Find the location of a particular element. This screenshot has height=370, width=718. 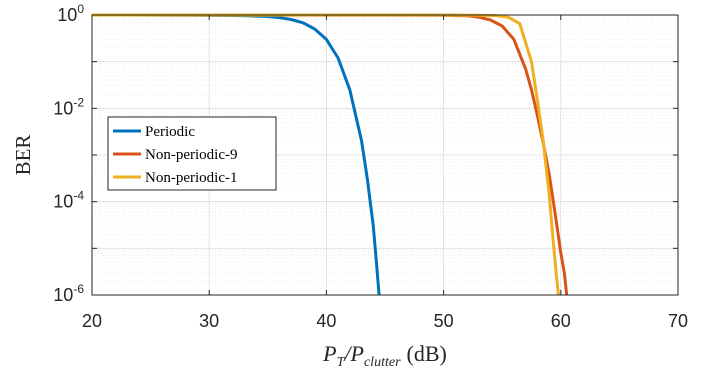

y-tick-label: 10⁻² is located at coordinates (68, 106).